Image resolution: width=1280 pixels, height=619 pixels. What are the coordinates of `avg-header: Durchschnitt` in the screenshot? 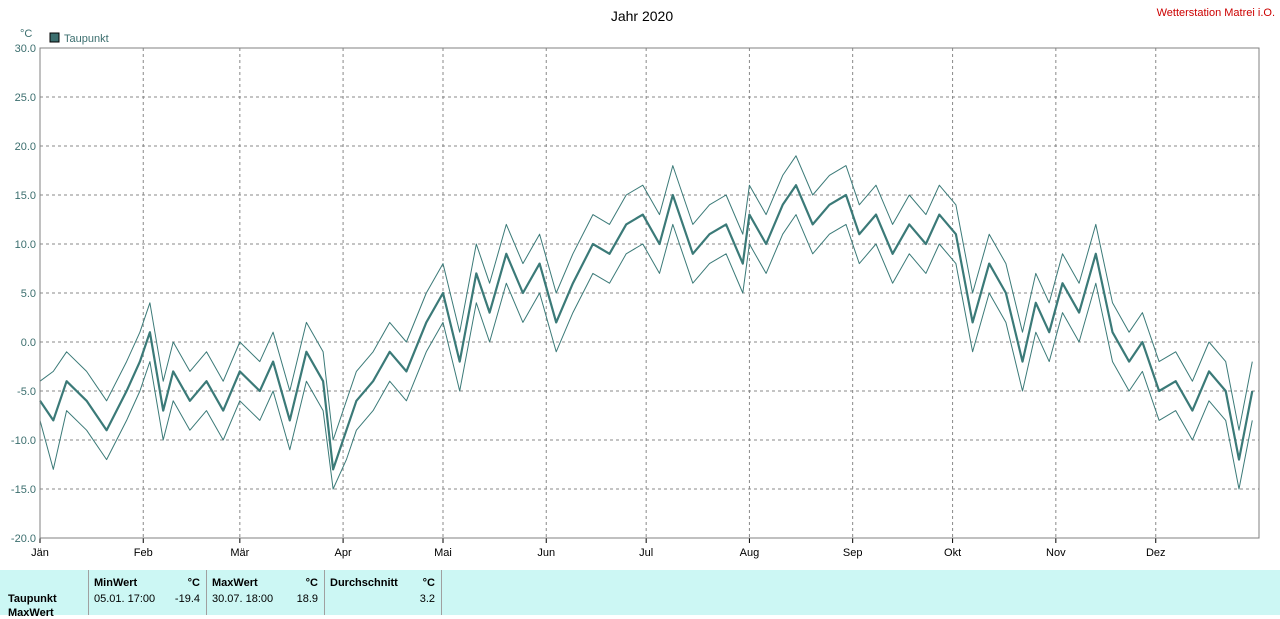 It's located at (364, 583).